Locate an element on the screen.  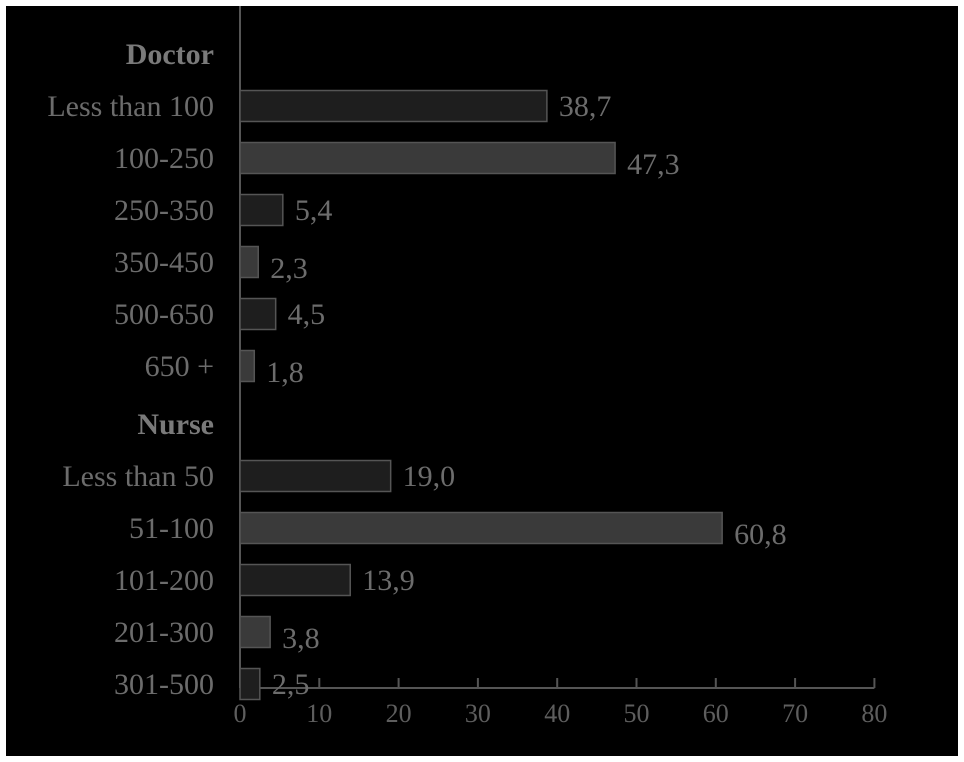
category-label: Less than 50 is located at coordinates (138, 476).